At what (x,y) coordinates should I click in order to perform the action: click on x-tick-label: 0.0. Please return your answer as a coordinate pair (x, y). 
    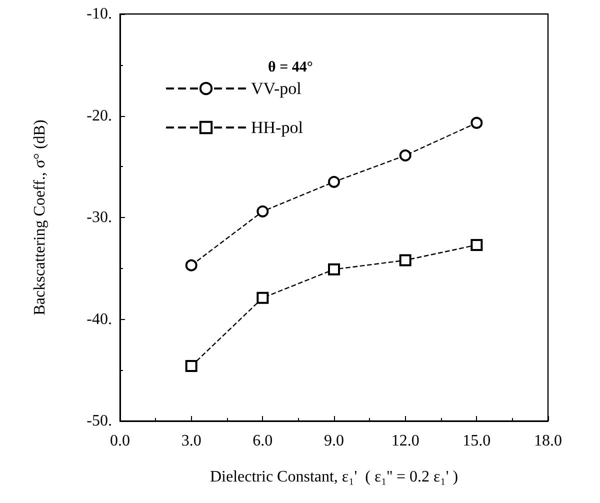
    Looking at the image, I should click on (120, 441).